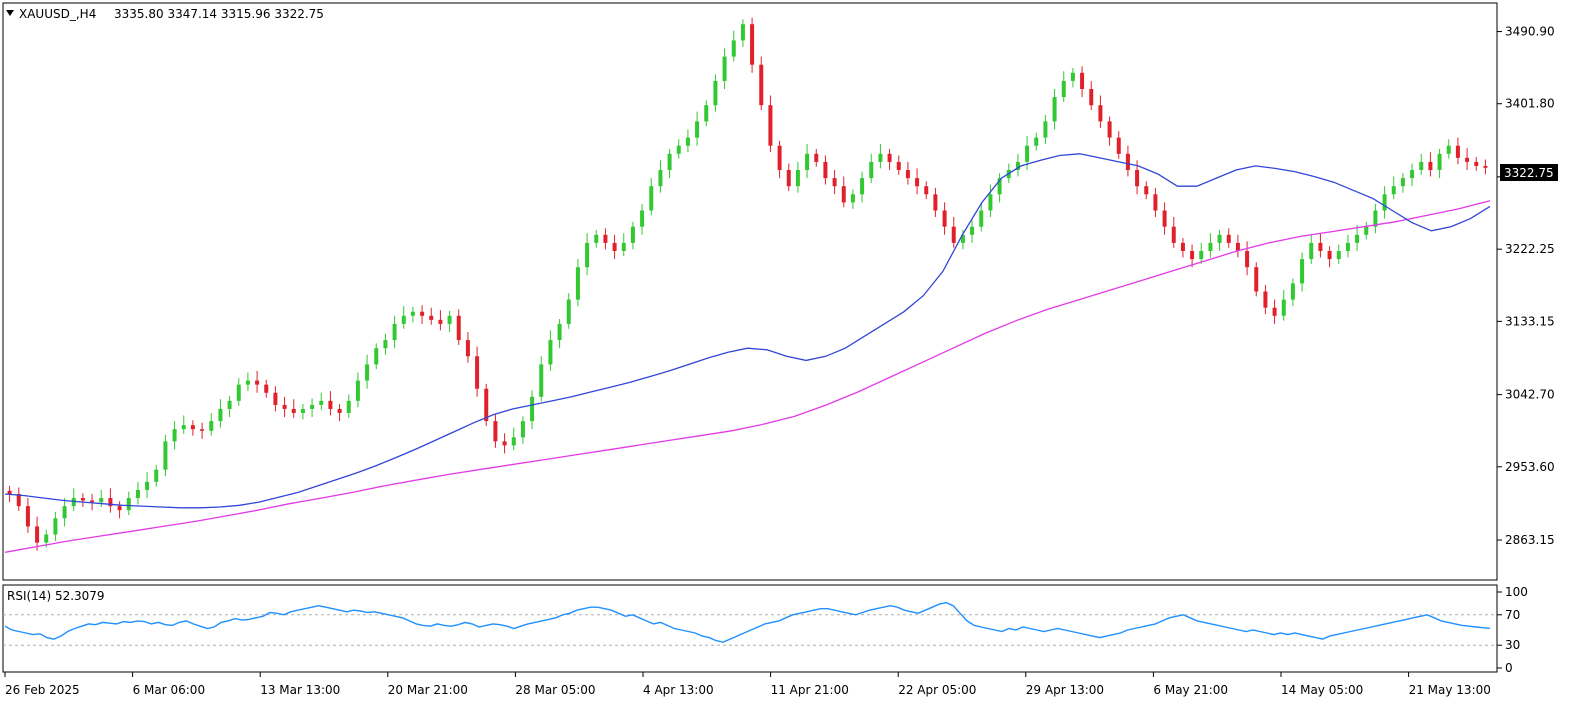  I want to click on time-tick-label: 14 May 05:00, so click(1322, 690).